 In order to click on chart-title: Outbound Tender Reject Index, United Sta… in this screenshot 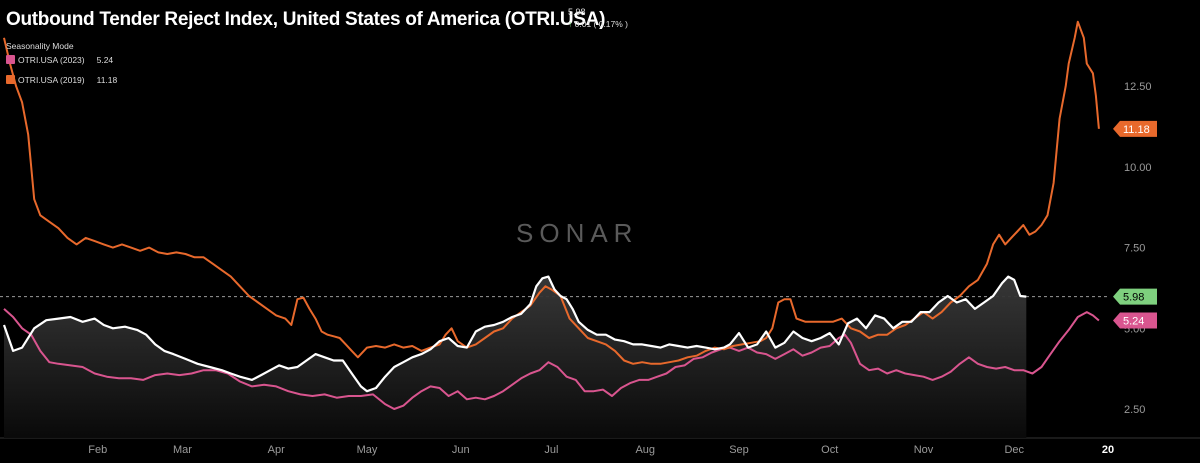, I will do `click(306, 19)`.